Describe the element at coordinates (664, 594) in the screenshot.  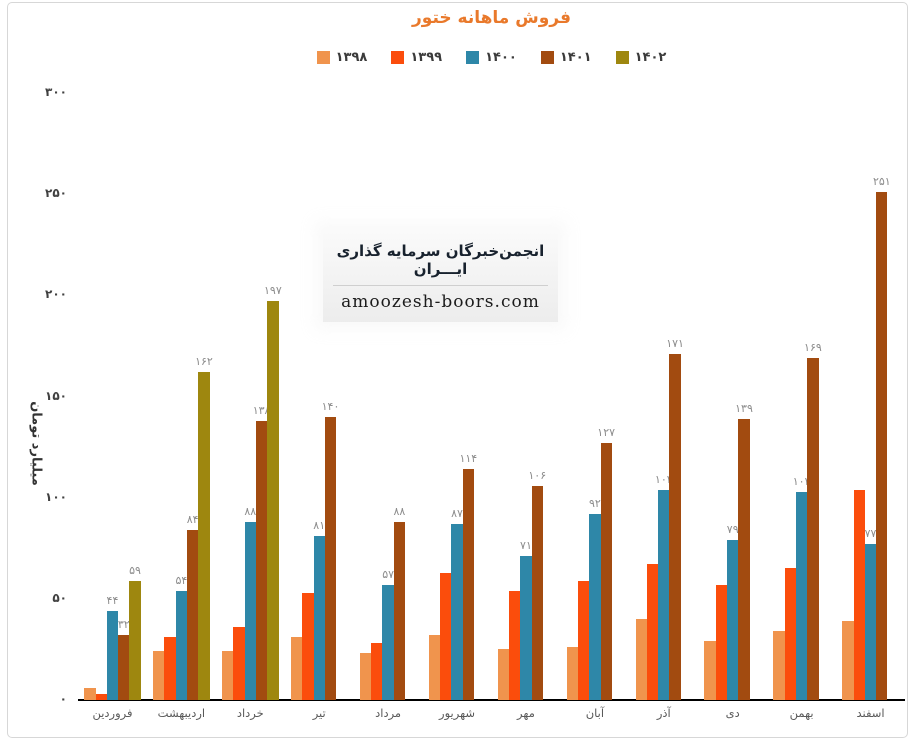
I see `bar-s1400-m8` at that location.